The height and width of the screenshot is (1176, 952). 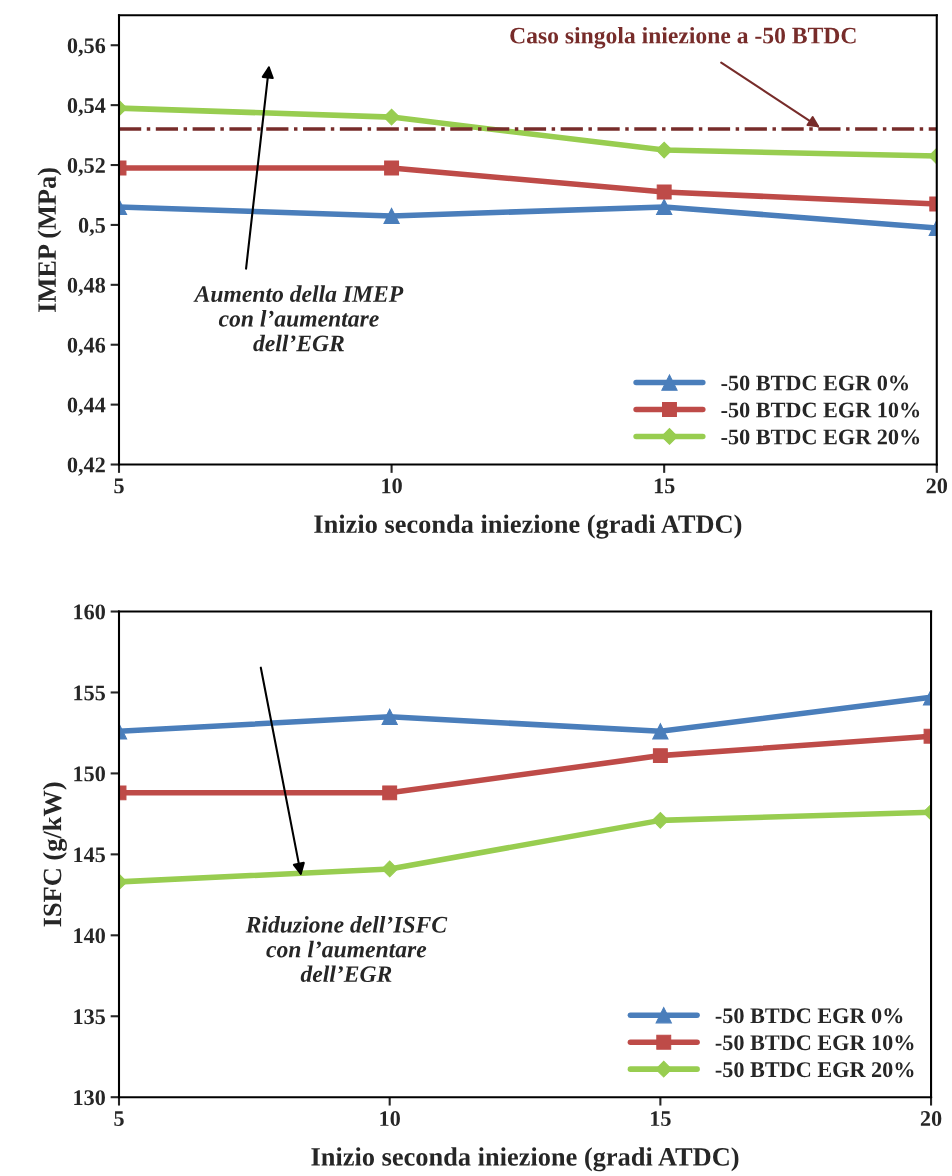 I want to click on y-tick-label: 135, so click(x=89, y=1017).